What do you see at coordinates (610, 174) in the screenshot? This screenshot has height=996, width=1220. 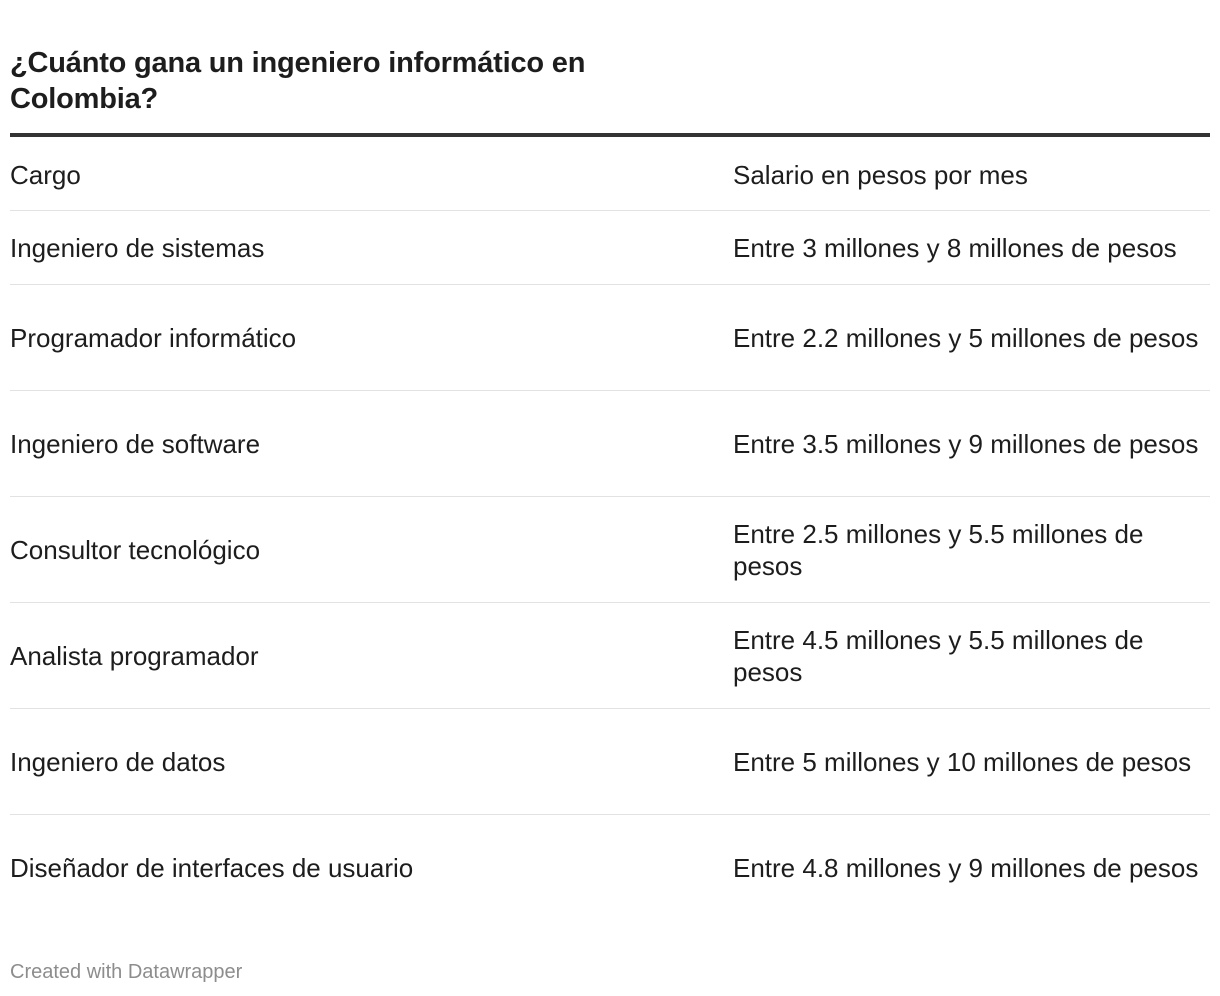 I see `table-header-row: Cargo Salario en pesos por mes` at bounding box center [610, 174].